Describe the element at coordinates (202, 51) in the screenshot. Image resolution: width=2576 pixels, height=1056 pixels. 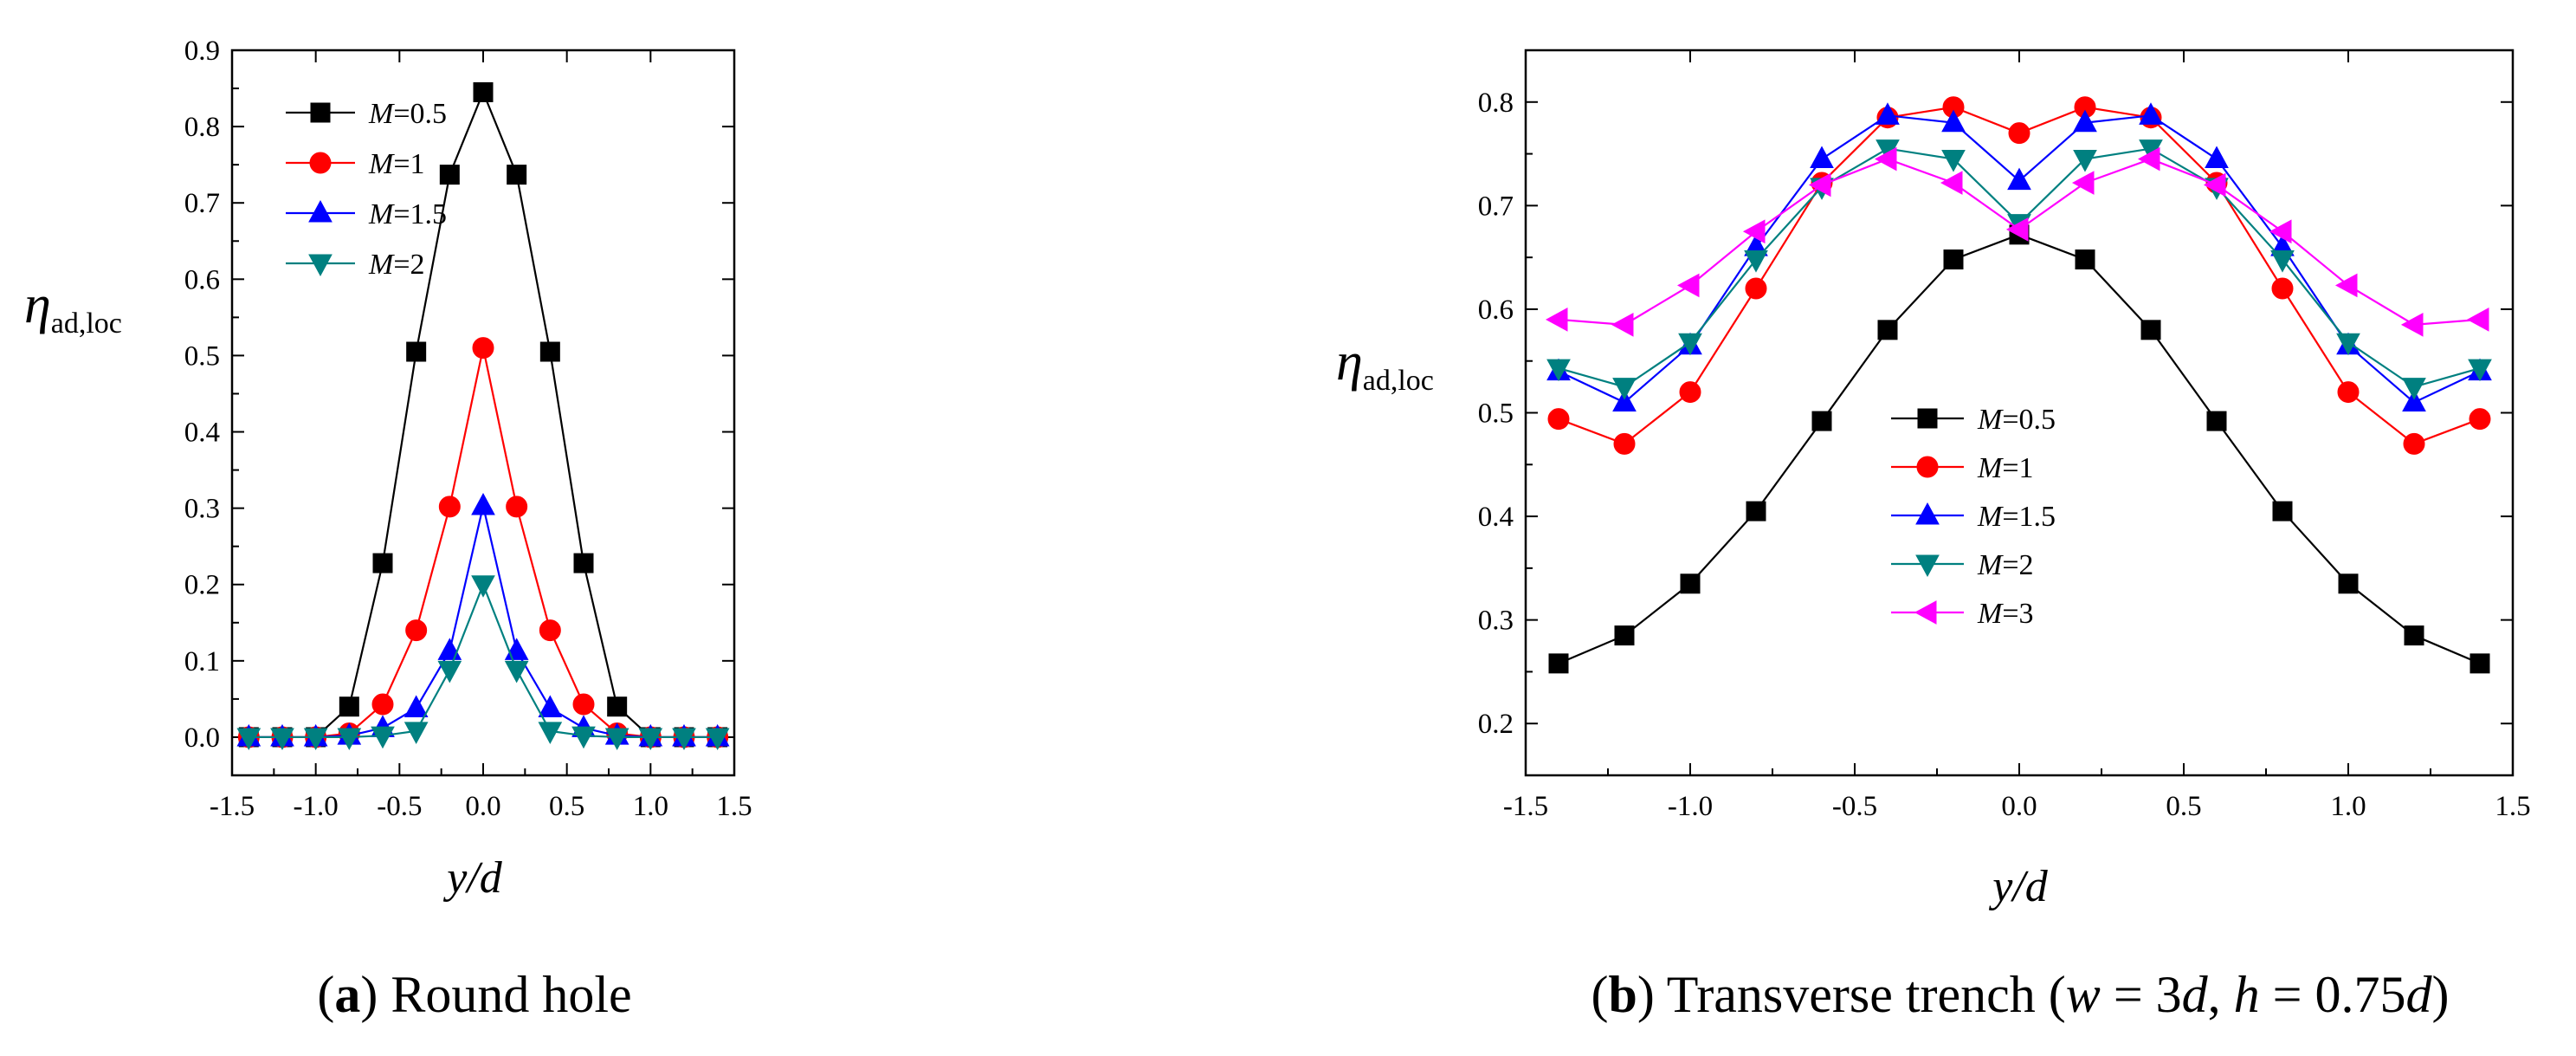
I see `y-tick-label: 0.9` at that location.